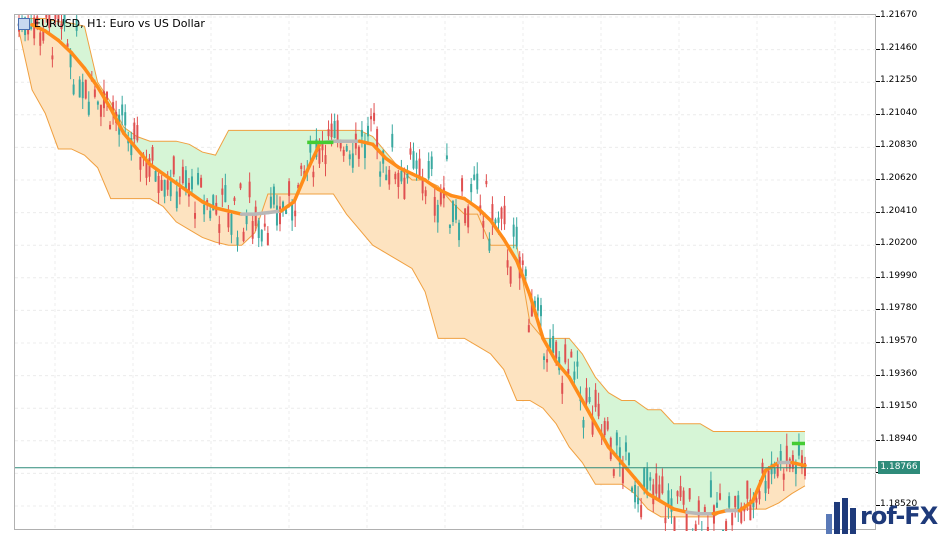 The image size is (944, 546). I want to click on chart-window-icon, so click(24, 23).